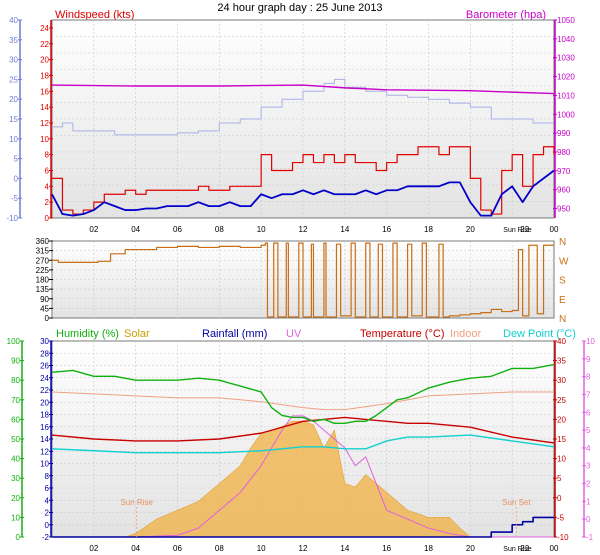 This screenshot has width=600, height=555. Describe the element at coordinates (47, 218) in the screenshot. I see `windspeed-axis-label: 0` at that location.